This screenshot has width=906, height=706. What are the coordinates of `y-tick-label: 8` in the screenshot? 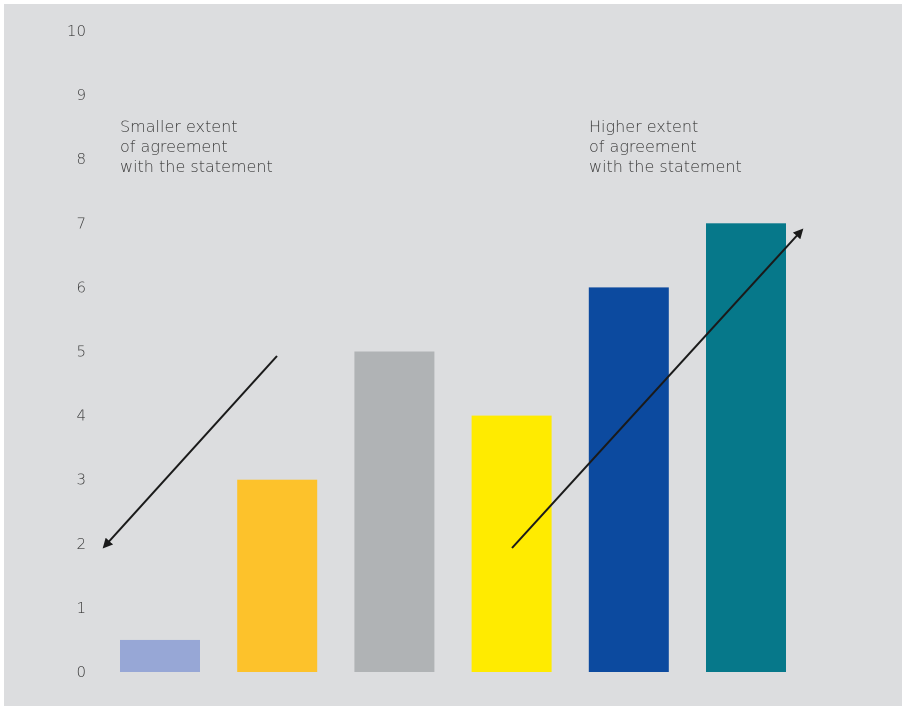 It's located at (81, 159).